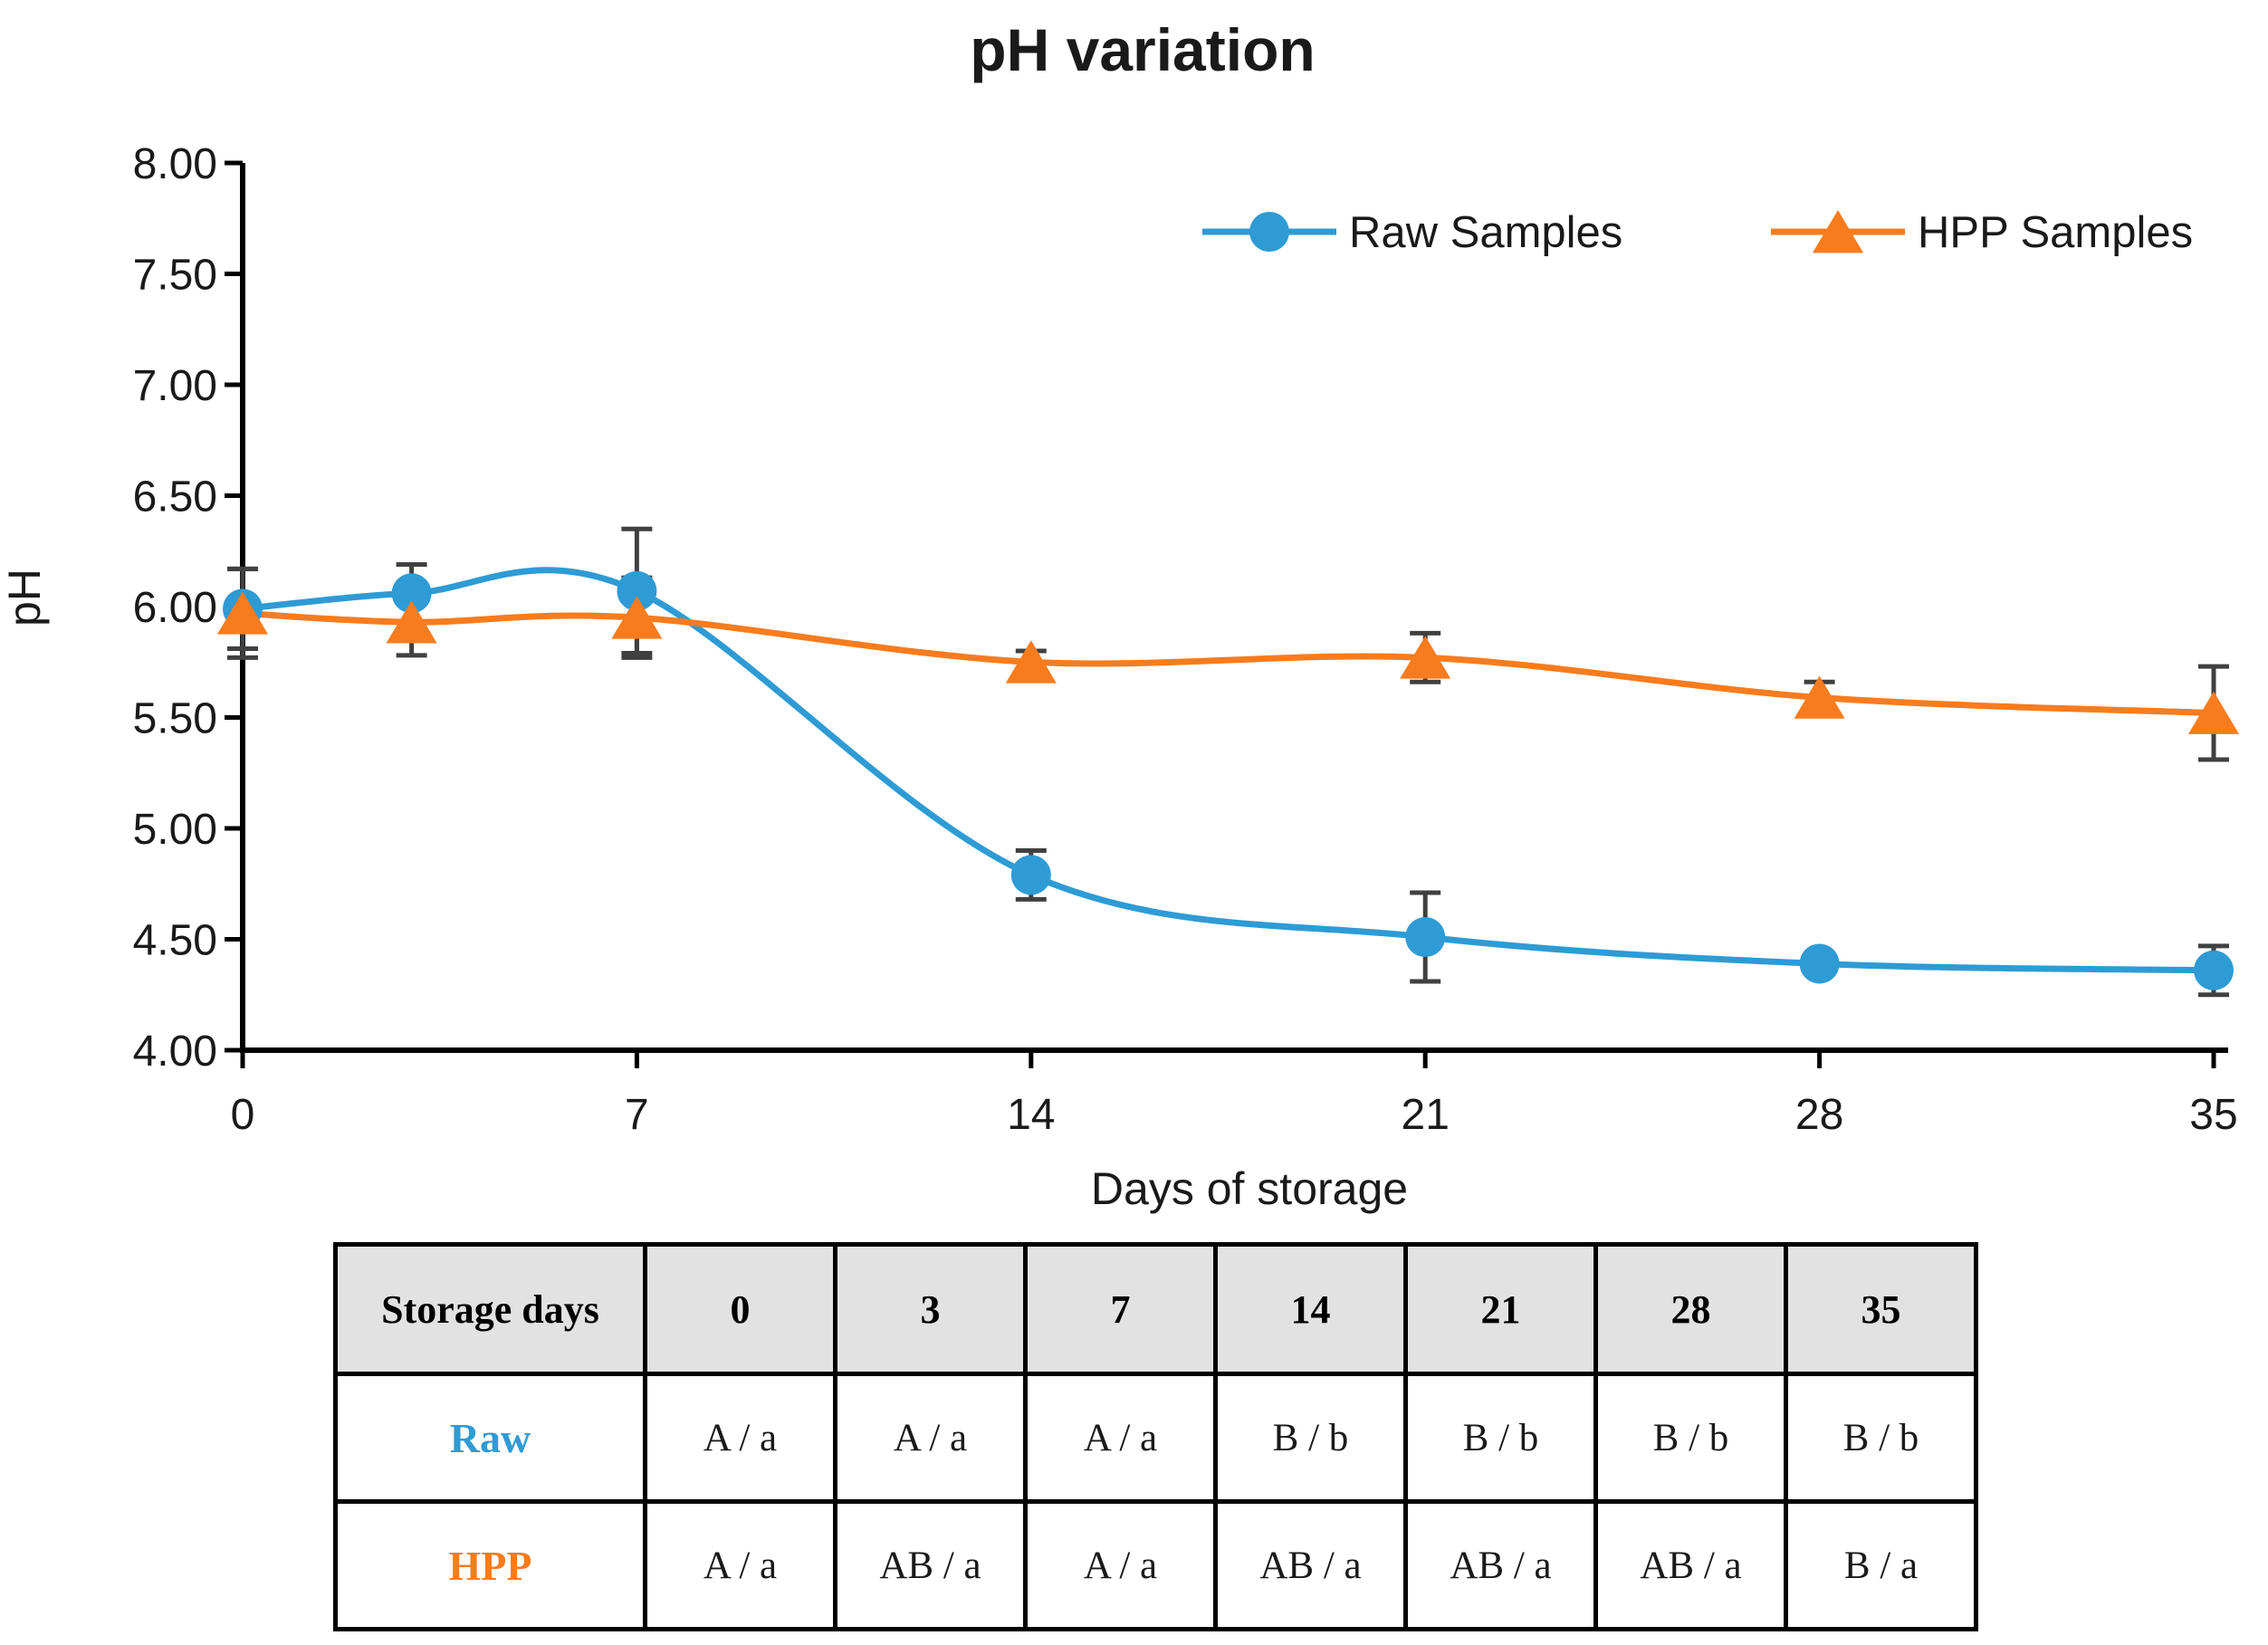 The height and width of the screenshot is (1645, 2268). I want to click on table-row-label-raw: Raw, so click(490, 1438).